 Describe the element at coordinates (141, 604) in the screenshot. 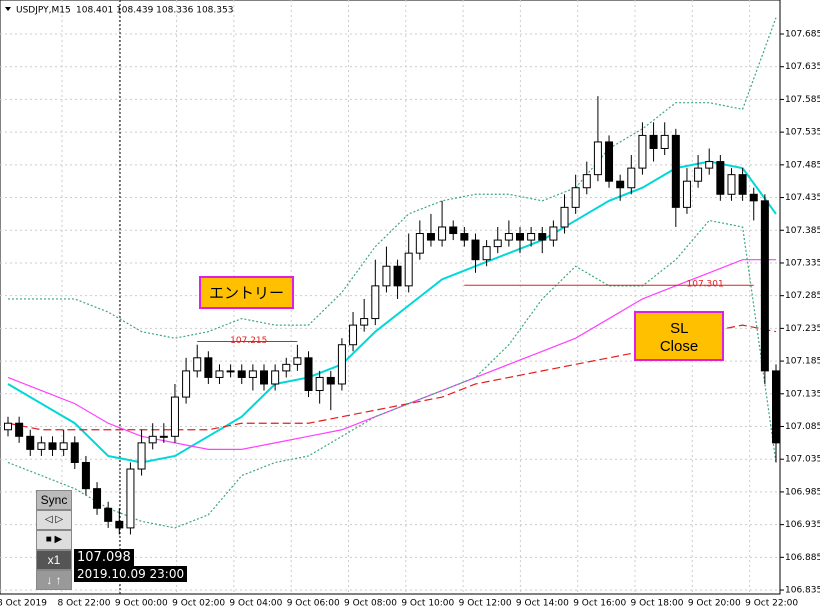

I see `x-tick-label: 9 Oct 00:00` at that location.